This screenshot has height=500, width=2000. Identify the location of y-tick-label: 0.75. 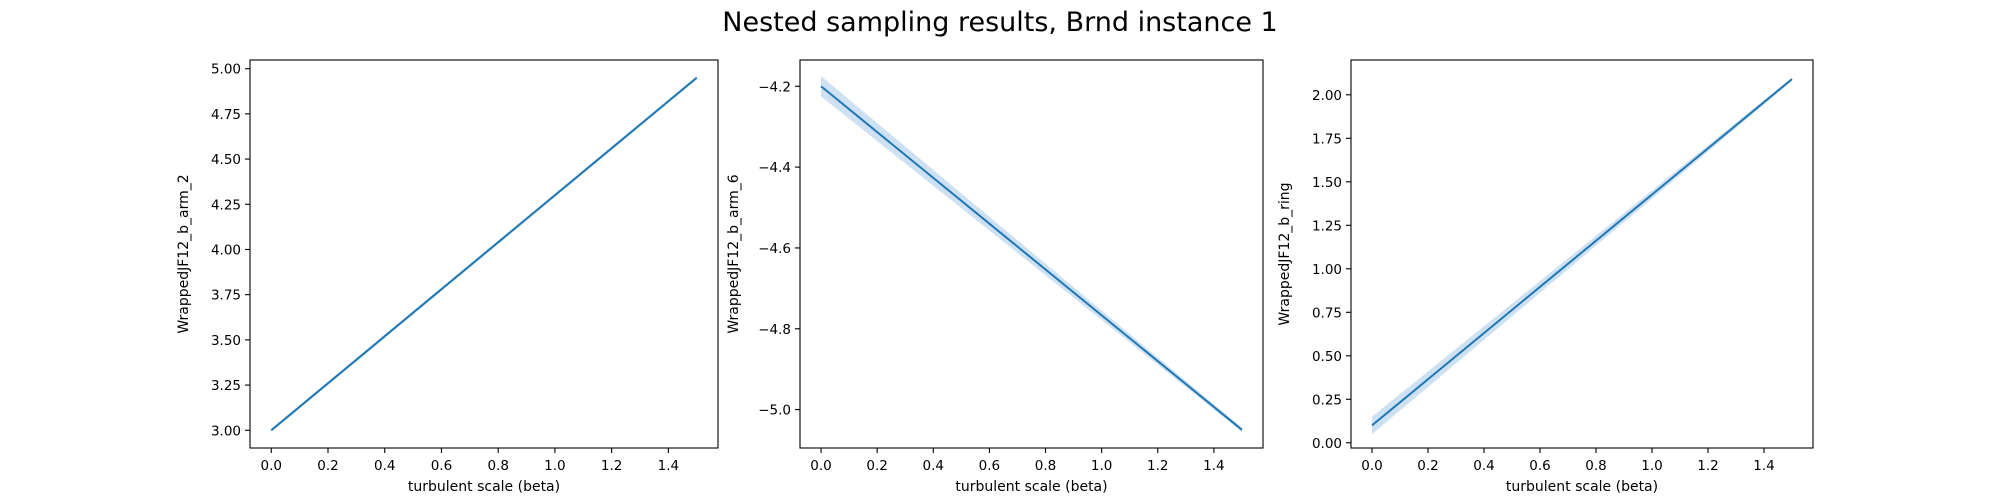
(1327, 313).